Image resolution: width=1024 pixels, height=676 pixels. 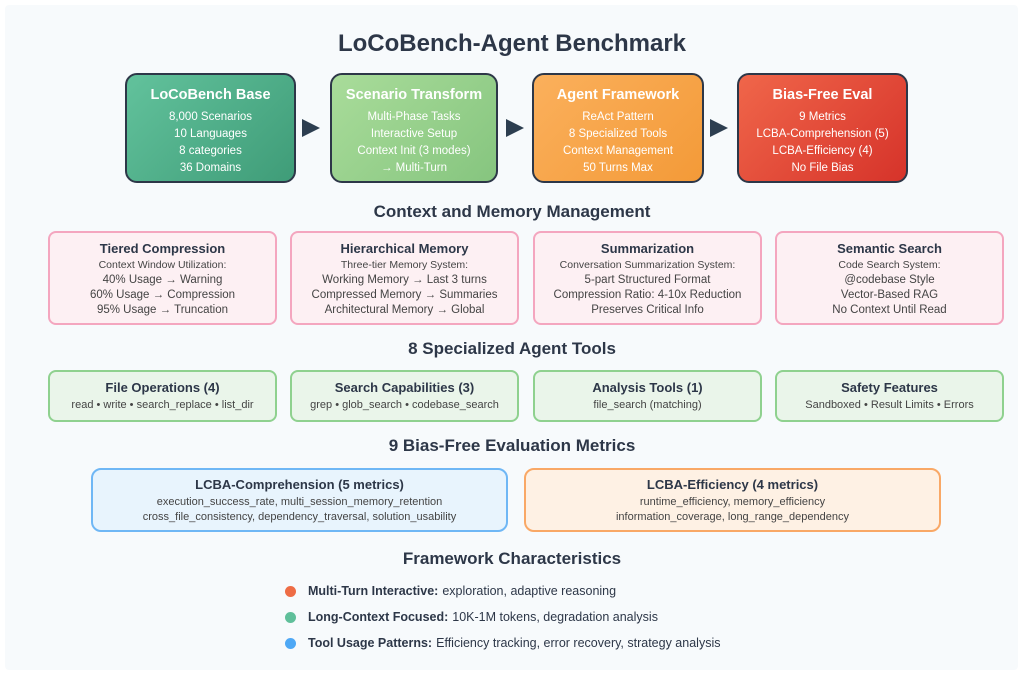 What do you see at coordinates (555, 617) in the screenshot?
I see `item-text: 10K-1M tokens, degradation analysis` at bounding box center [555, 617].